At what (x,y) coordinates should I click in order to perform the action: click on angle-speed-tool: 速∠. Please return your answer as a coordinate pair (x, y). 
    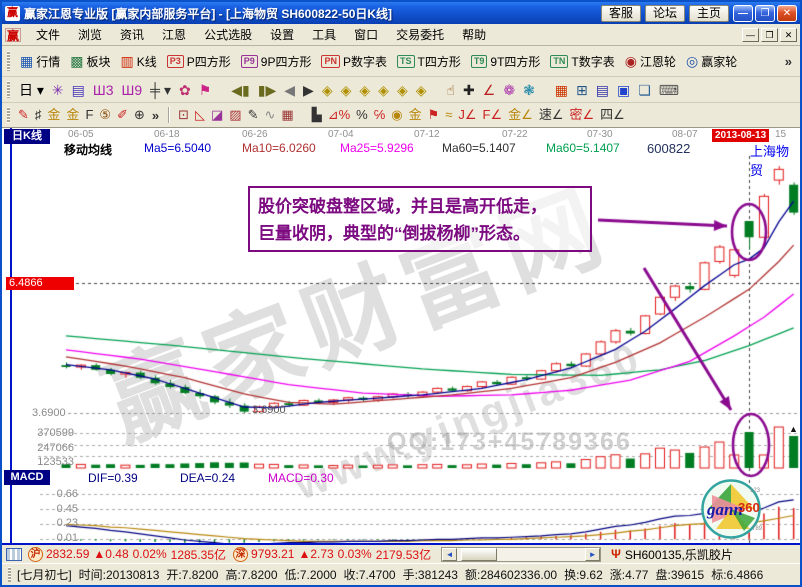
    Looking at the image, I should click on (551, 114).